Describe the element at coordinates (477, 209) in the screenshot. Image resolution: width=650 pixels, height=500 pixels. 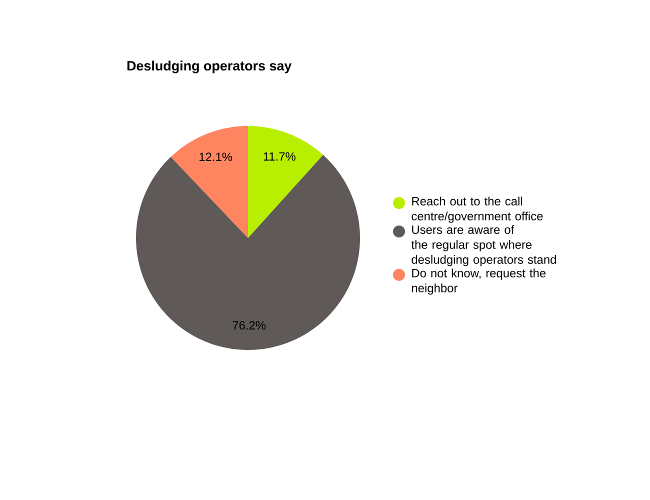
I see `legend-label: Reach out to the call centre/government office` at that location.